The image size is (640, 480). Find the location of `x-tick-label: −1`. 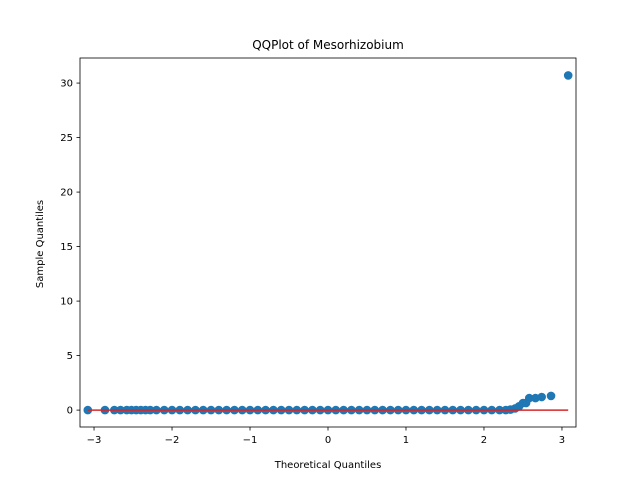

x-tick-label: −1 is located at coordinates (250, 440).